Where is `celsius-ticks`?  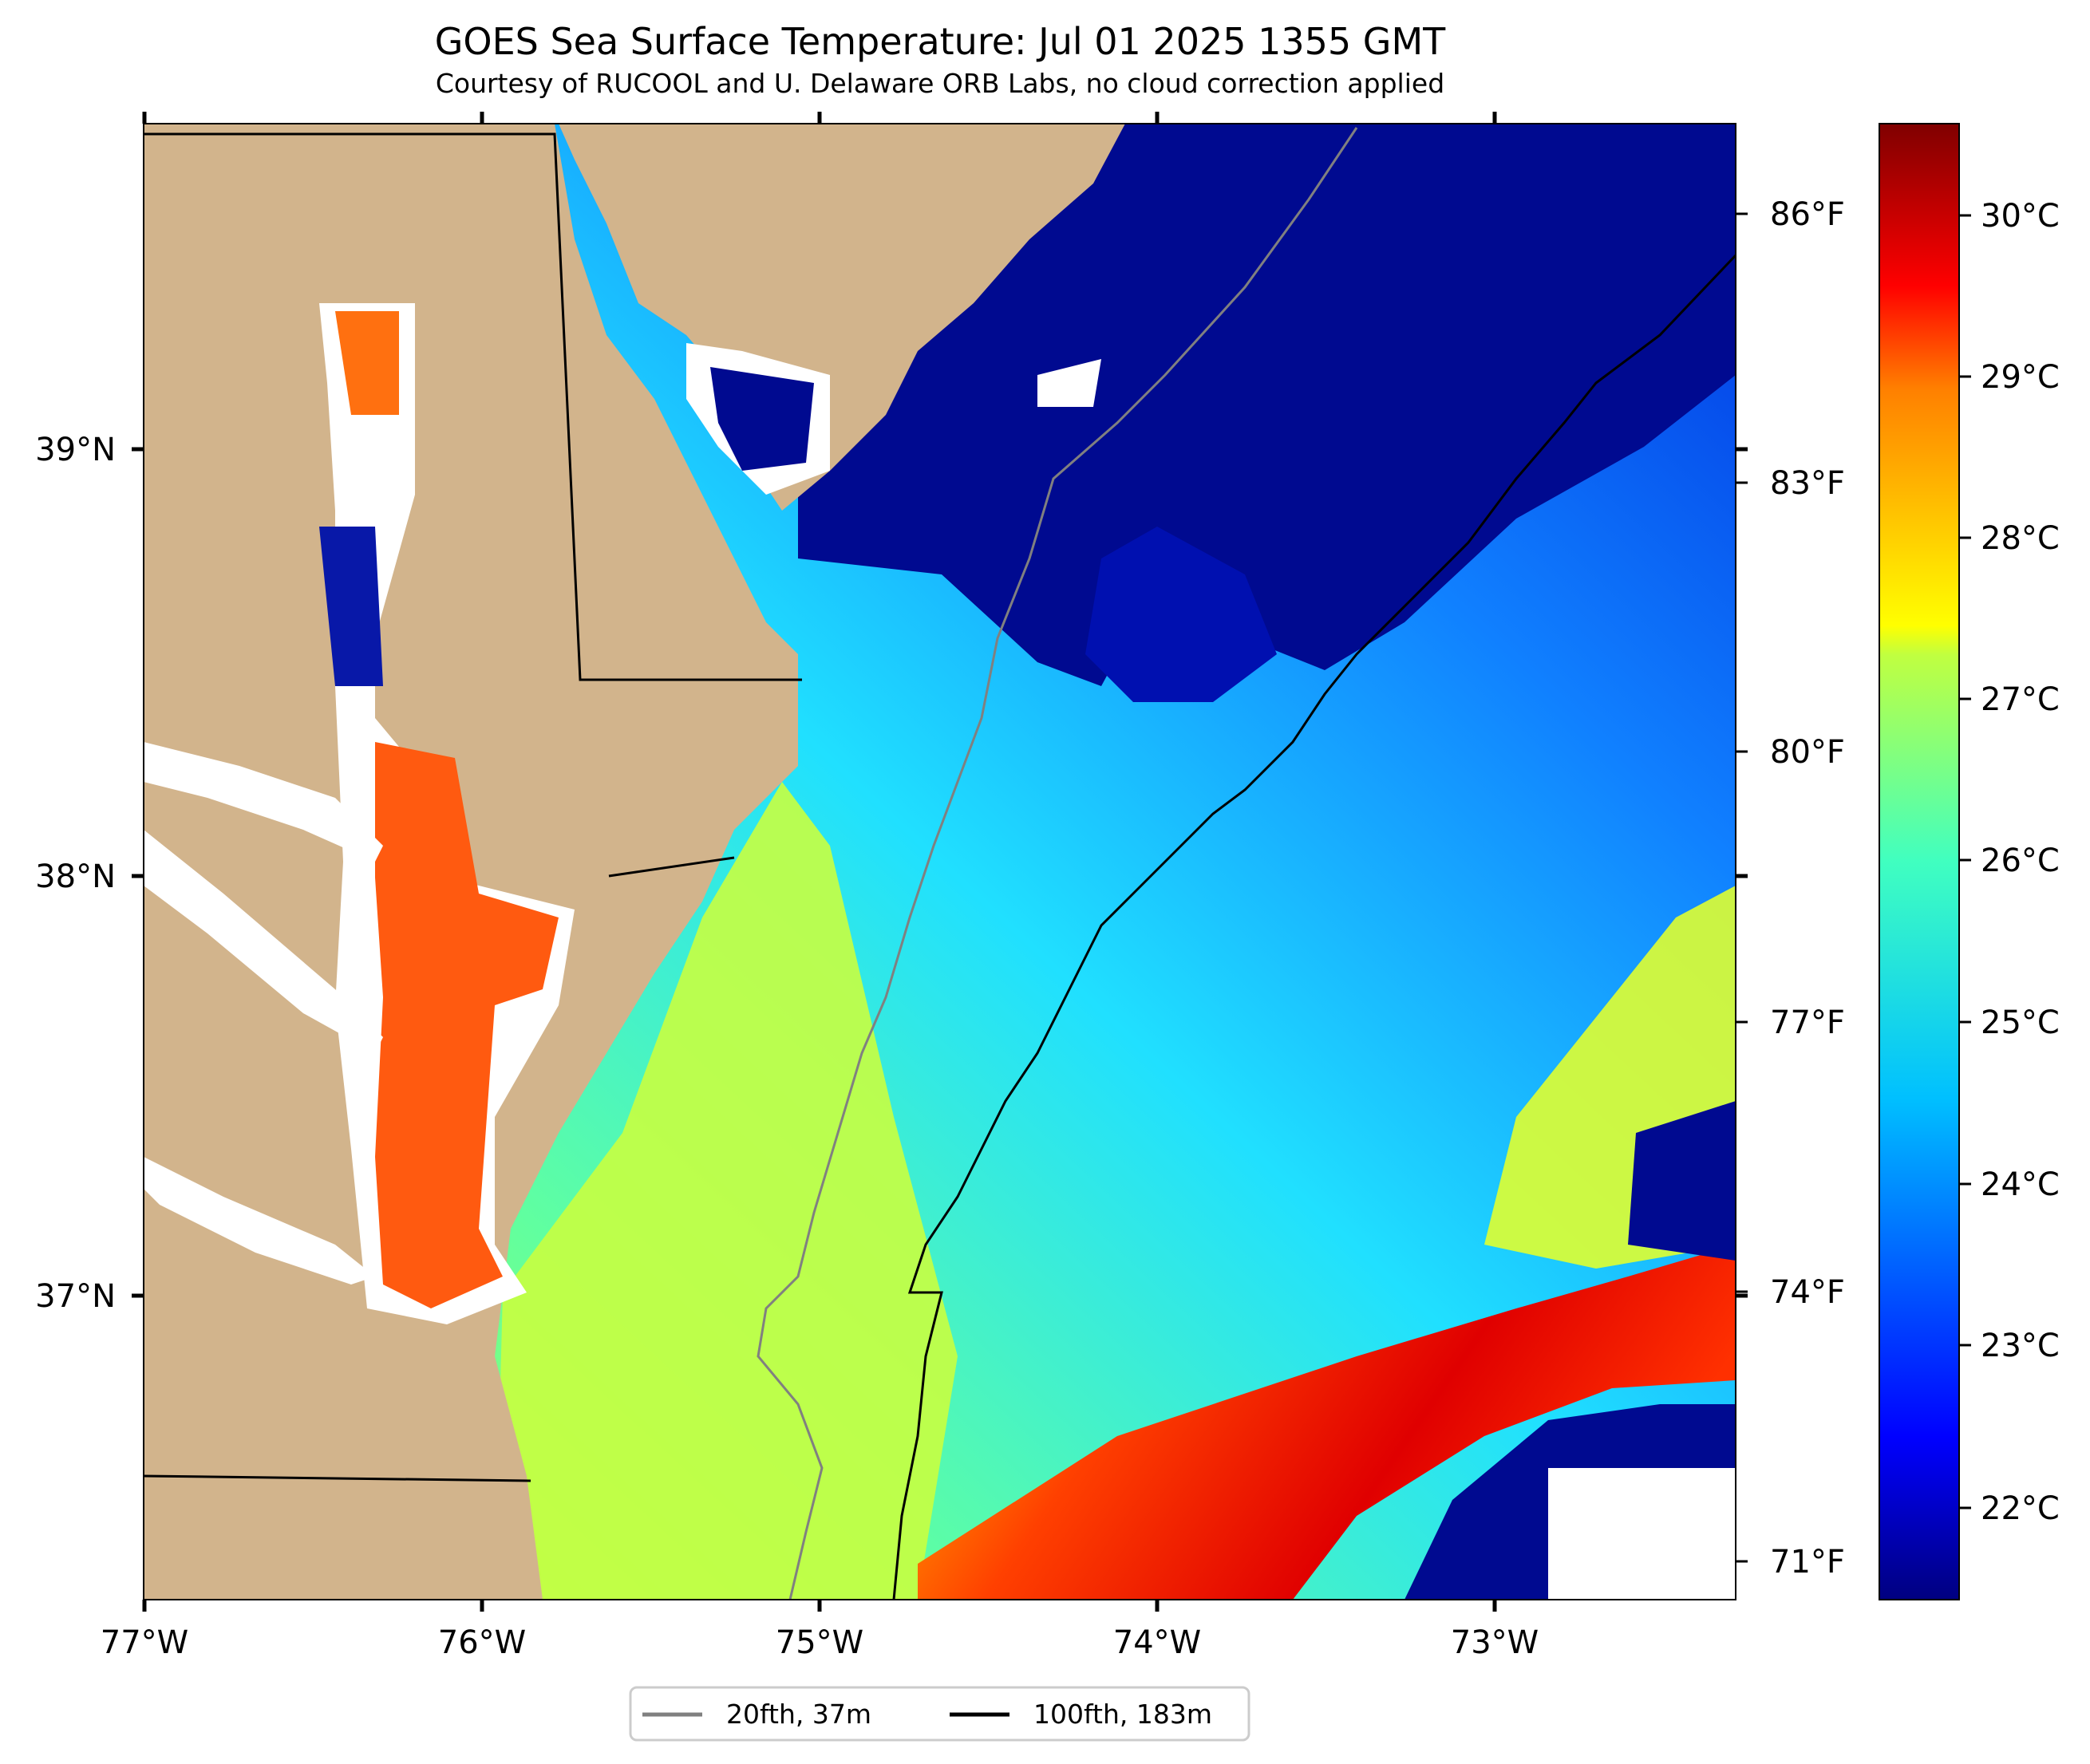 celsius-ticks is located at coordinates (1965, 861).